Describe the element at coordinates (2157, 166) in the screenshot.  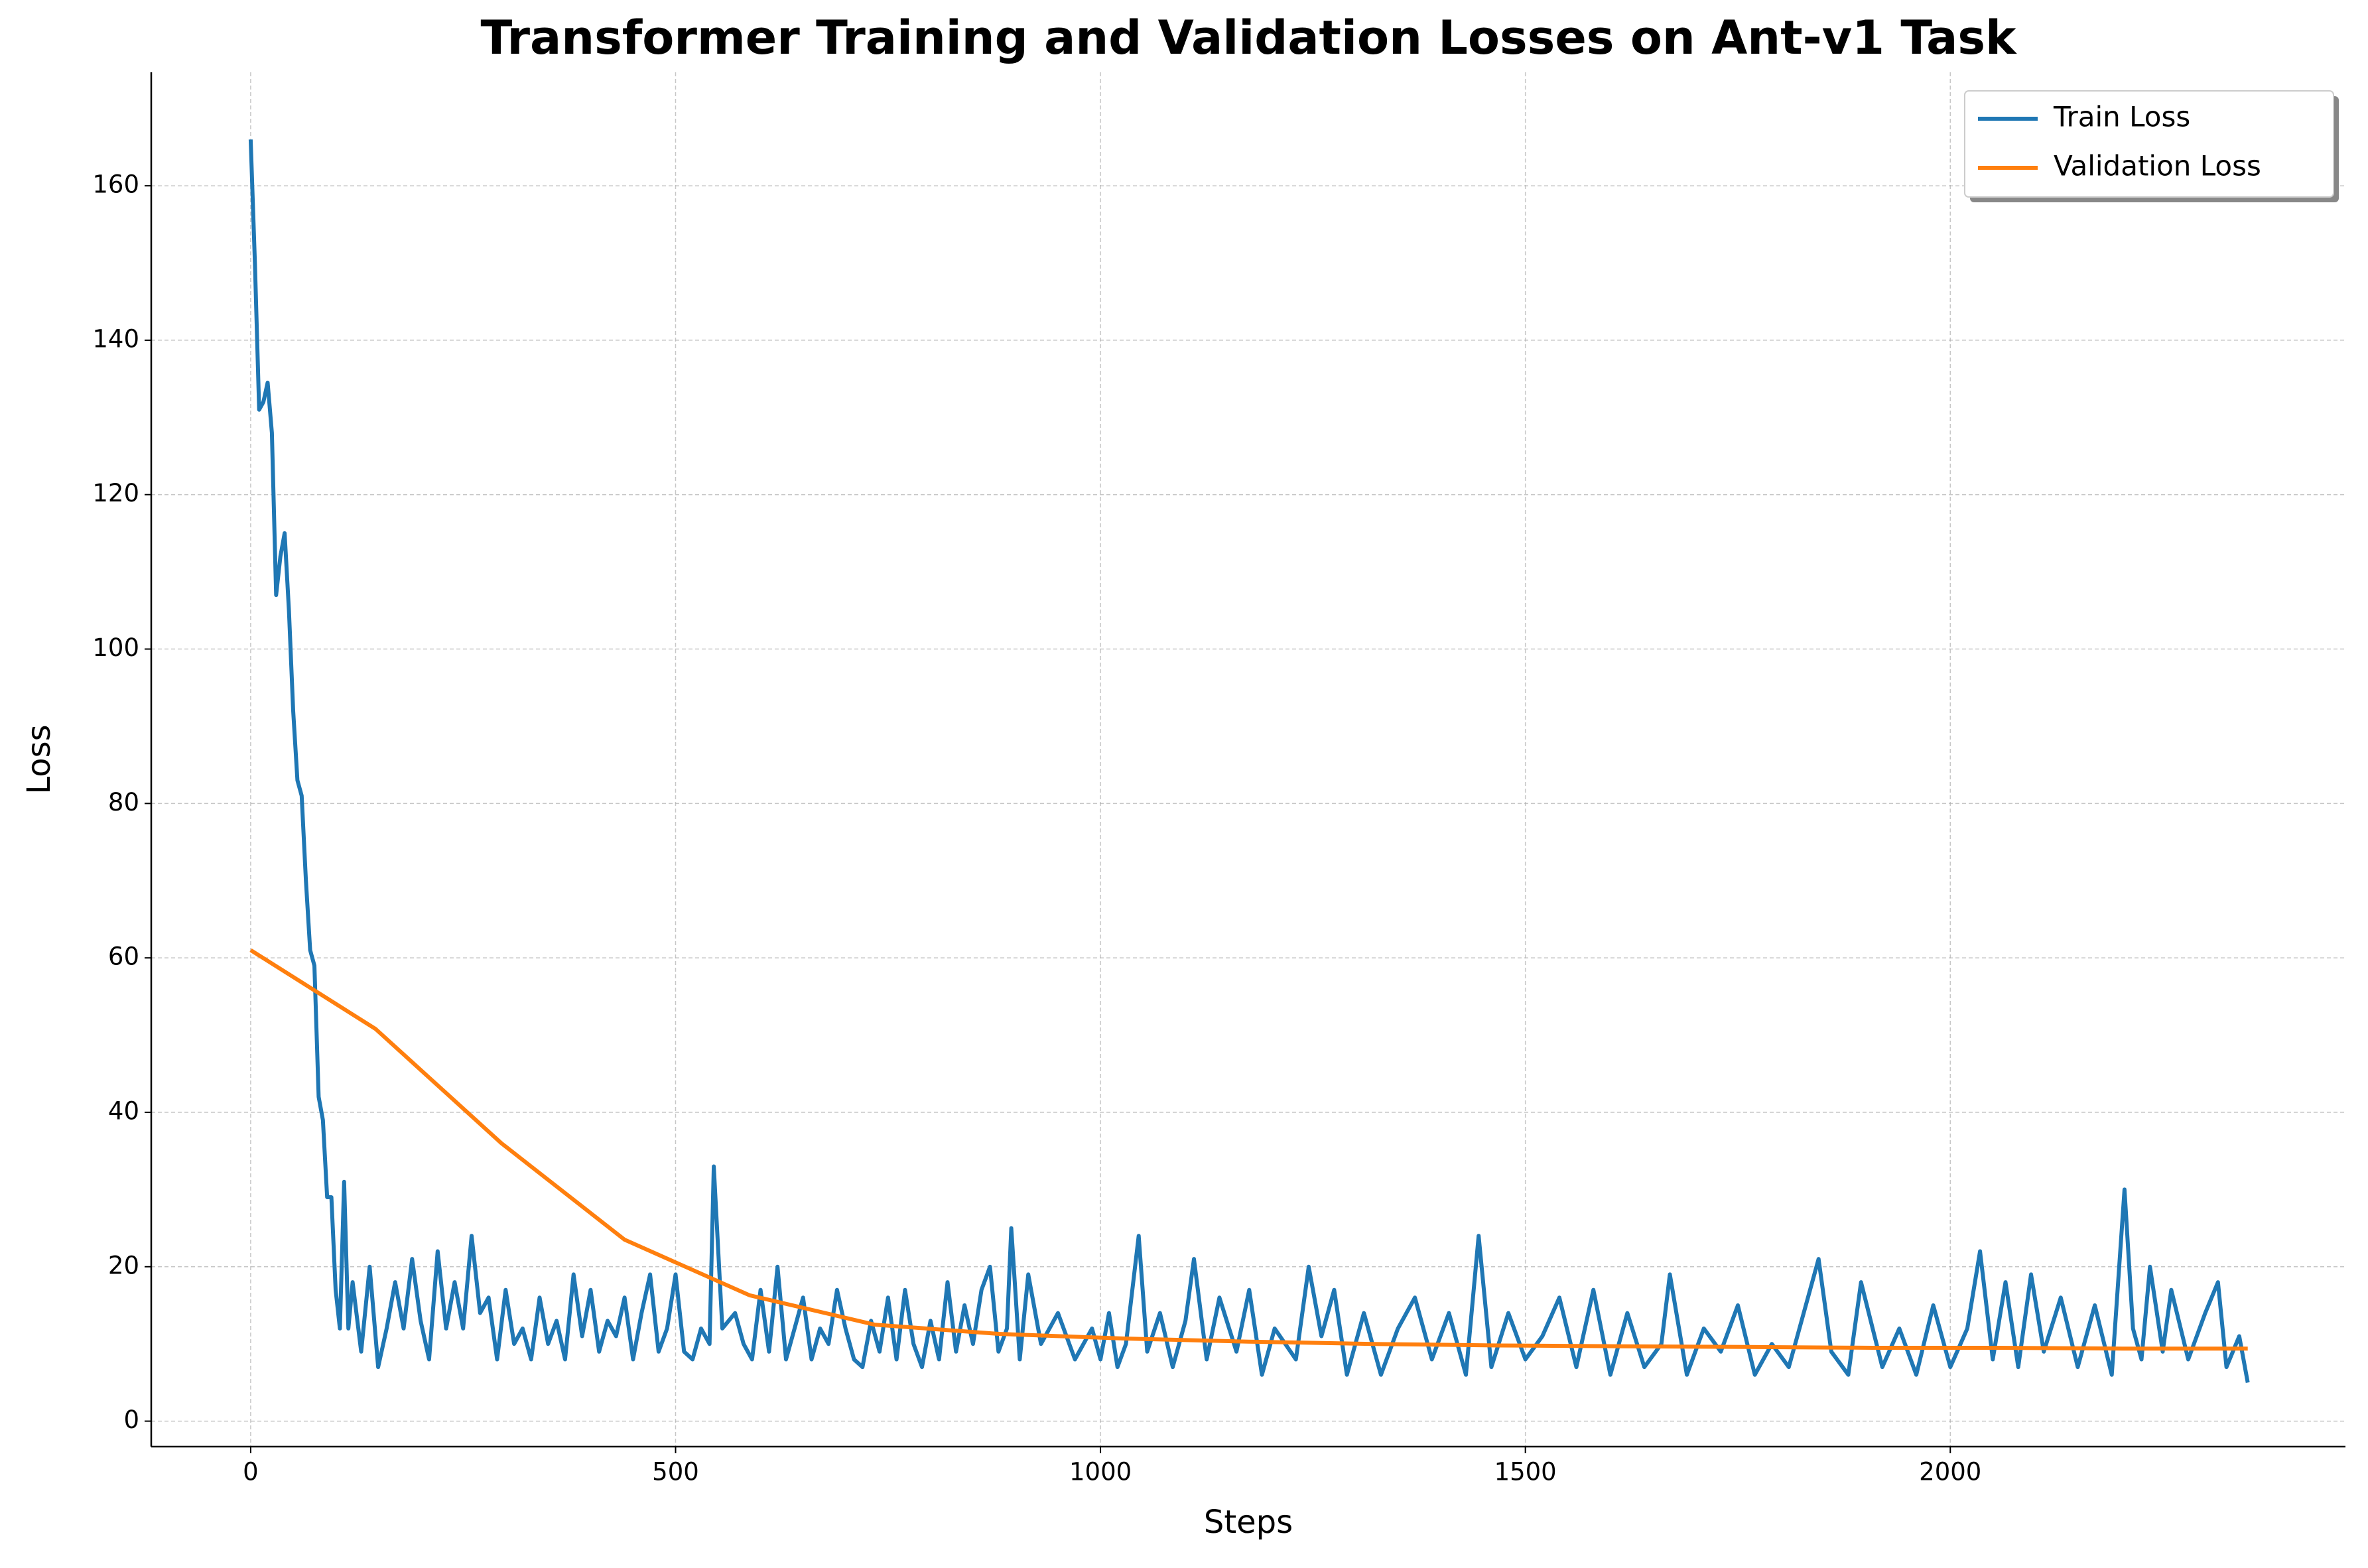
I see `legend-label: Validation Loss` at that location.